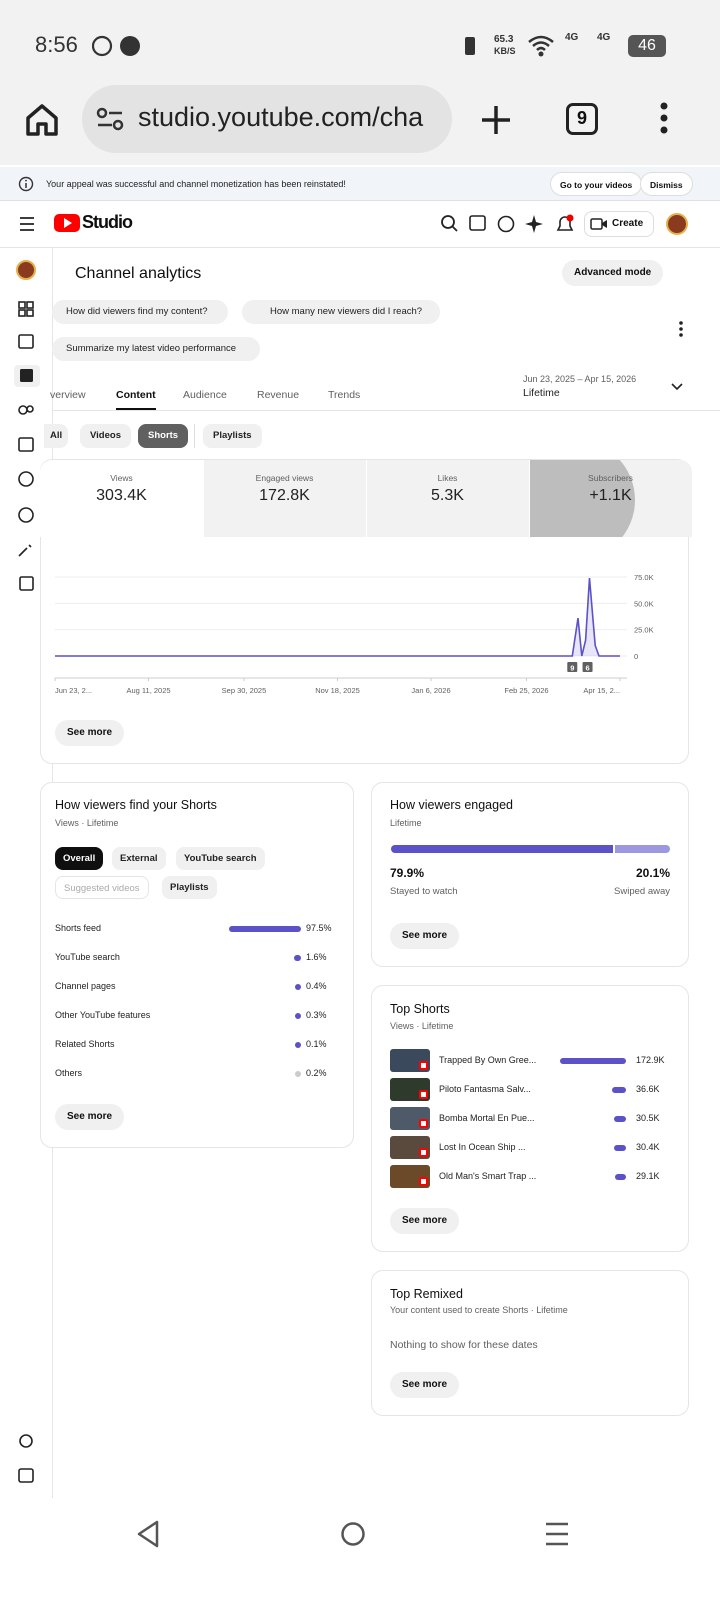  What do you see at coordinates (664, 120) in the screenshot?
I see `browser-menu` at bounding box center [664, 120].